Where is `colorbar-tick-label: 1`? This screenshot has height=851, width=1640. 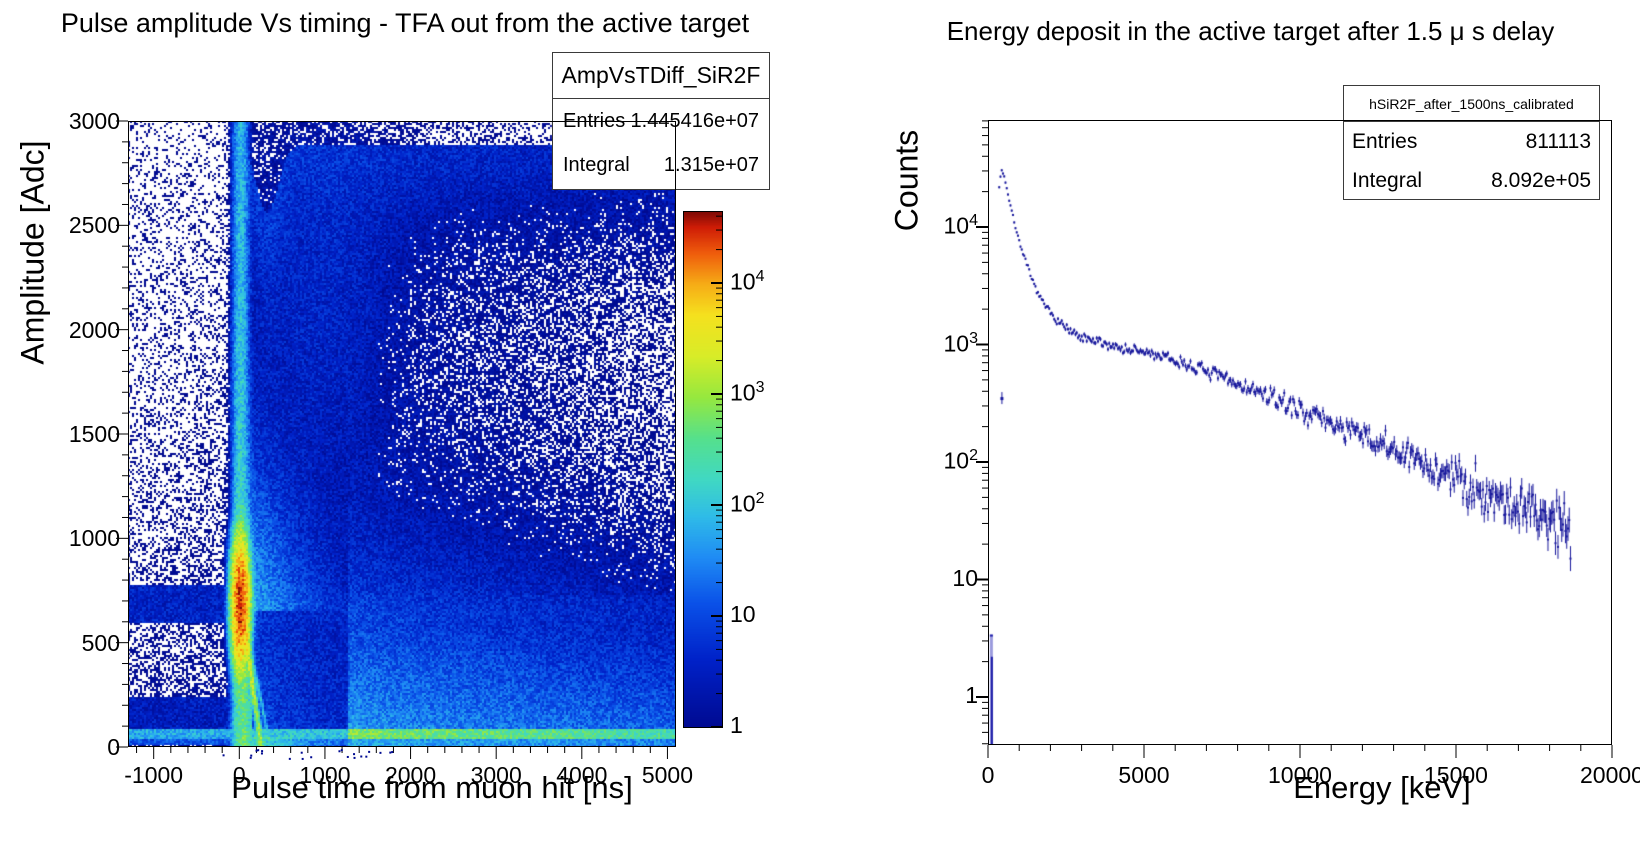
colorbar-tick-label: 1 is located at coordinates (736, 725).